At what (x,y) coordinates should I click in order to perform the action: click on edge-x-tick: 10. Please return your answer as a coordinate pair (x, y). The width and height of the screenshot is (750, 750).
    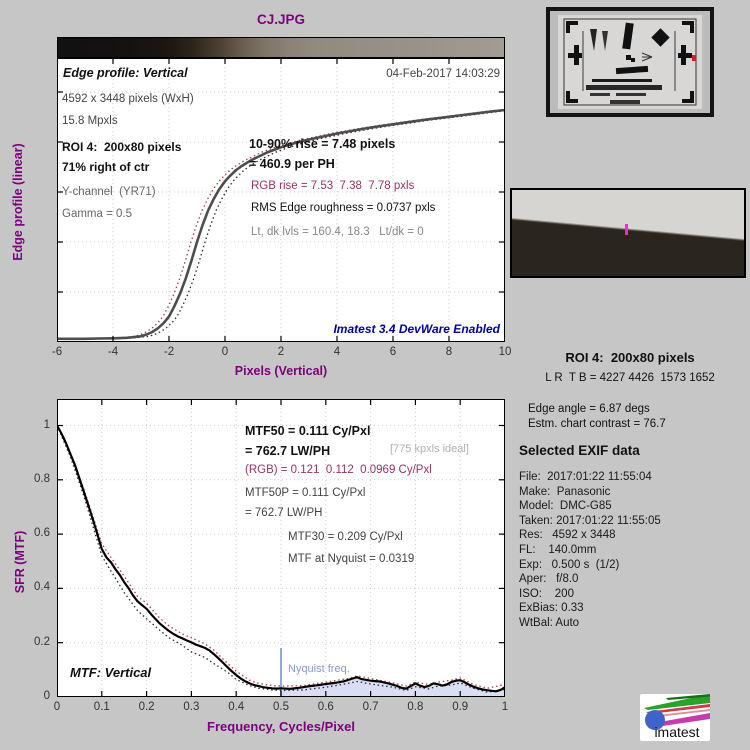
    Looking at the image, I should click on (505, 352).